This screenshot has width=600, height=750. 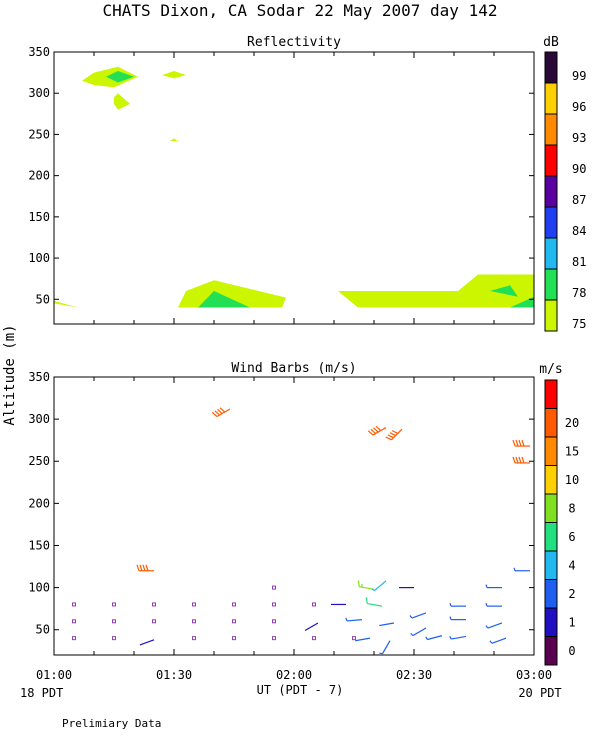 I want to click on reflectivity-title: Reflectivity, so click(x=294, y=42).